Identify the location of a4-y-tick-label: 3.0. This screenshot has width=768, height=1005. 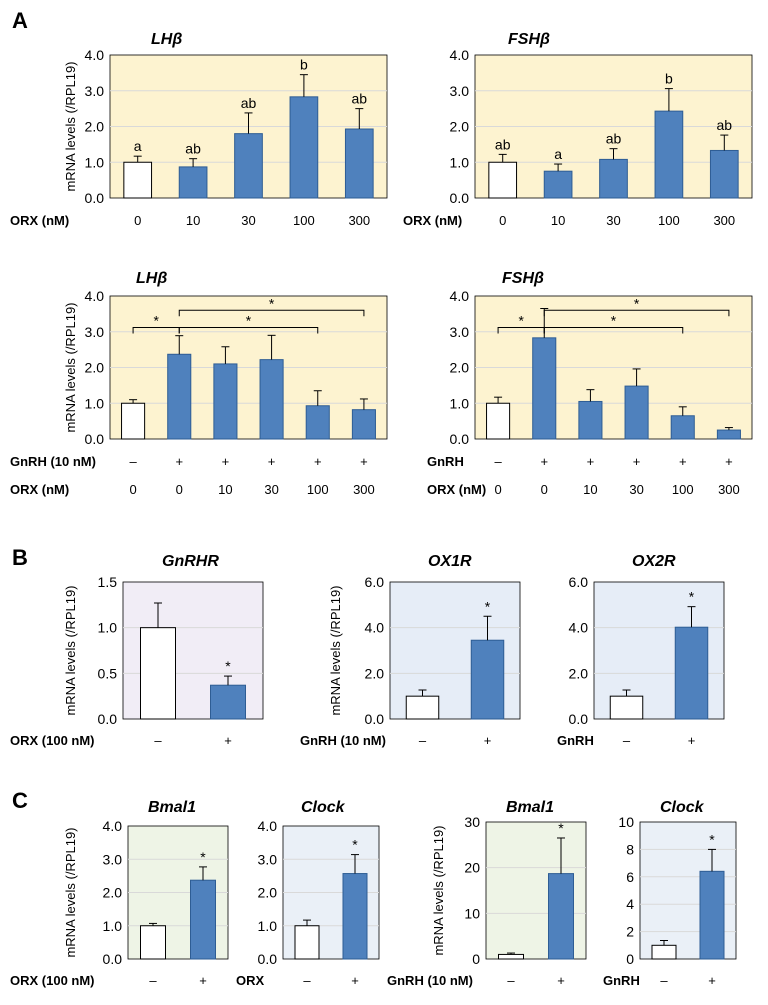
(460, 332).